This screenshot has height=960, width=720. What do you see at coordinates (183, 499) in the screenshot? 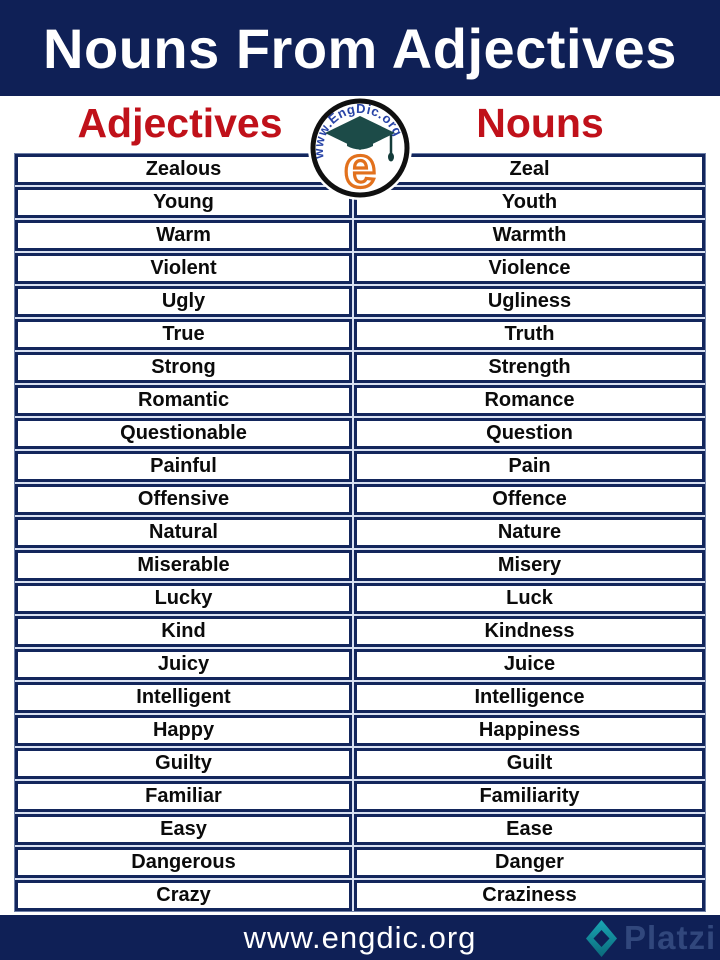
I see `adjective-cell: Offensive` at bounding box center [183, 499].